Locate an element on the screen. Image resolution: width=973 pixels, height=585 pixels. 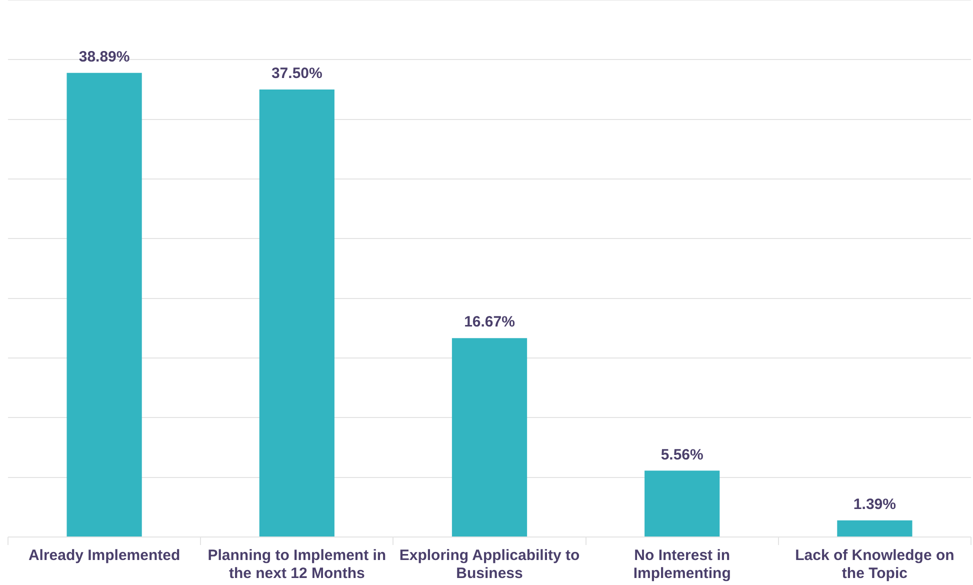
data-label: 1.39% is located at coordinates (874, 505).